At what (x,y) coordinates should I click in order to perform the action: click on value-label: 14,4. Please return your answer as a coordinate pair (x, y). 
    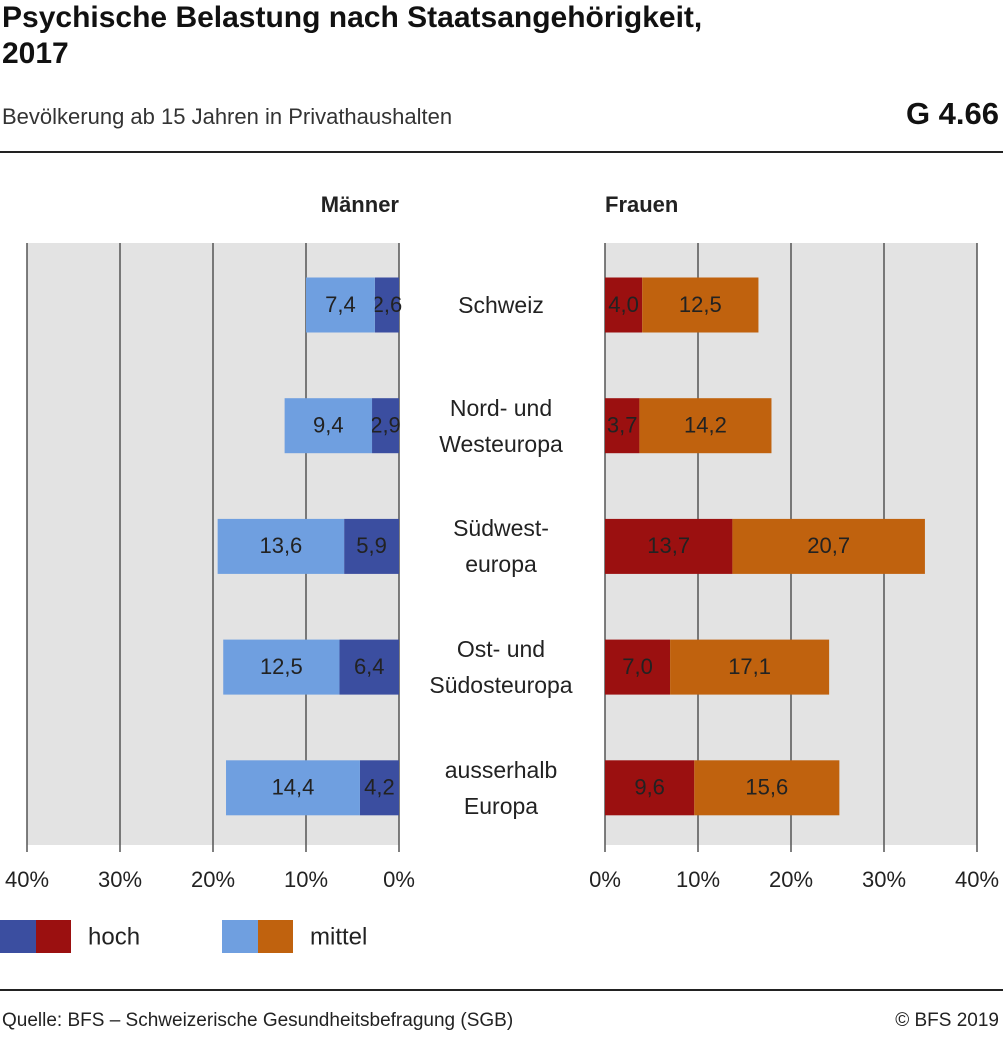
    Looking at the image, I should click on (293, 787).